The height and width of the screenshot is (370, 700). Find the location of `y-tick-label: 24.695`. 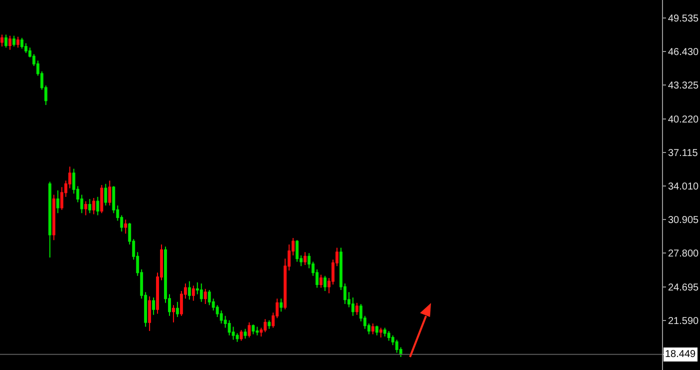

y-tick-label: 24.695 is located at coordinates (684, 288).